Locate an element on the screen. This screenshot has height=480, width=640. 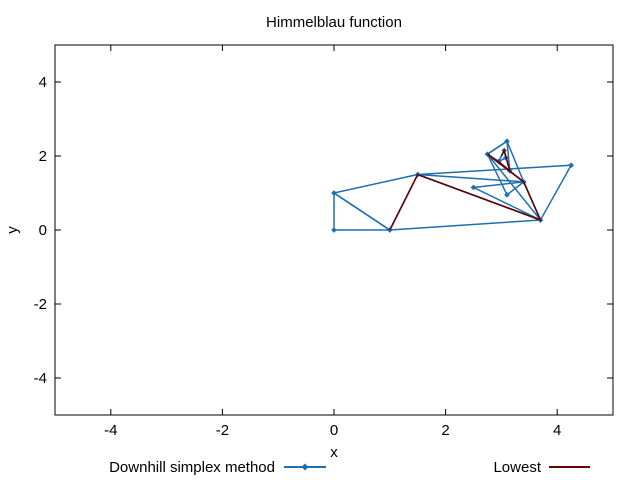
y-axis-label: y is located at coordinates (12, 230).